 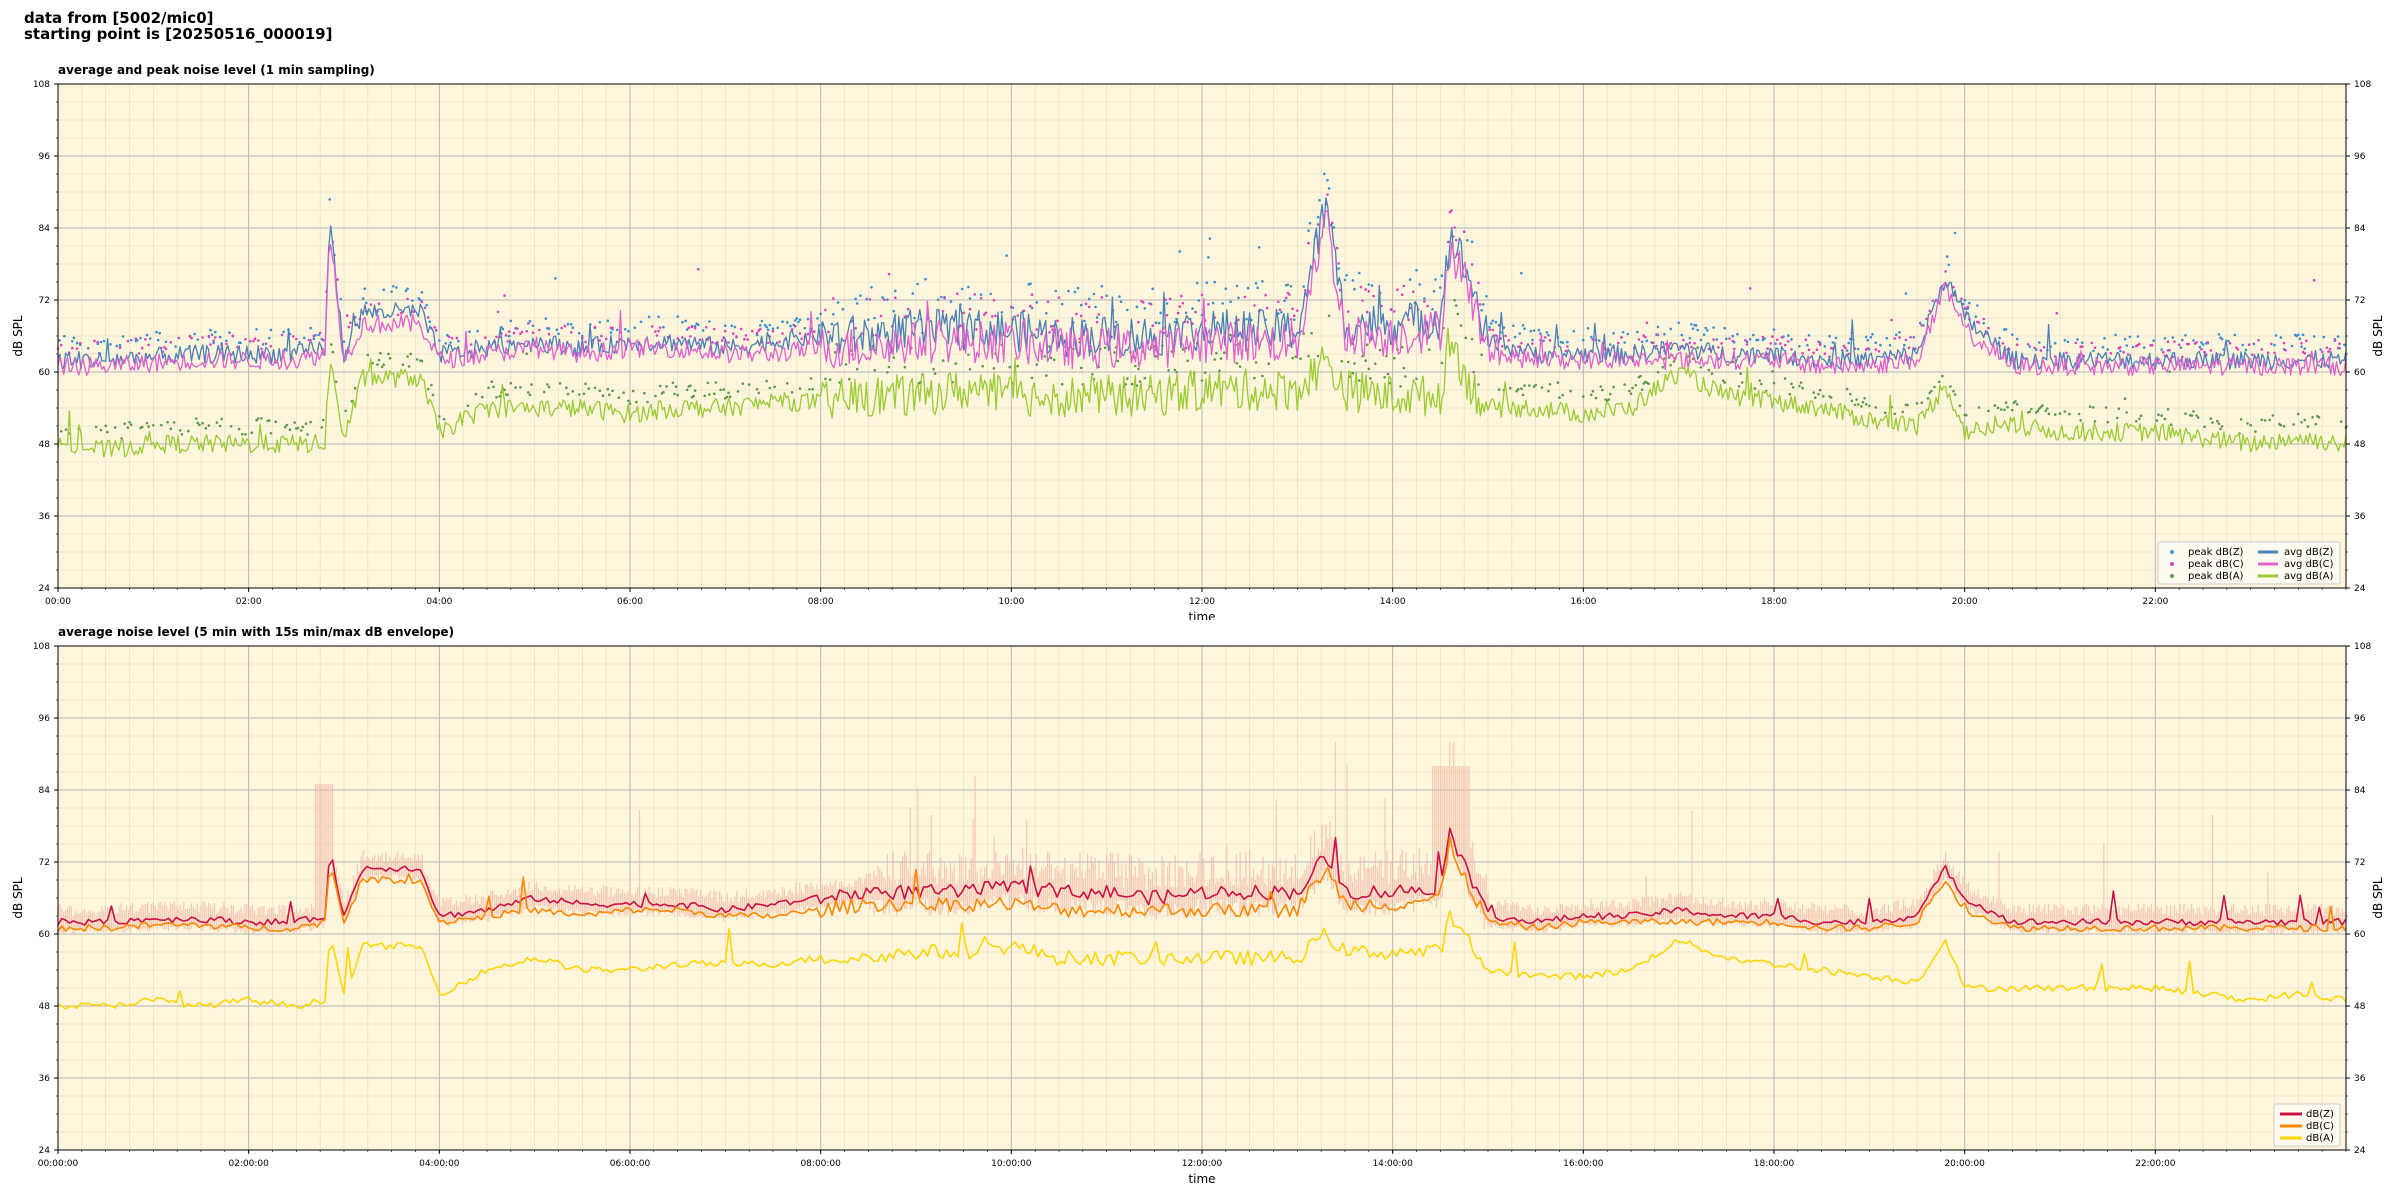 What do you see at coordinates (1011, 602) in the screenshot?
I see `x-tick-label: 10:00` at bounding box center [1011, 602].